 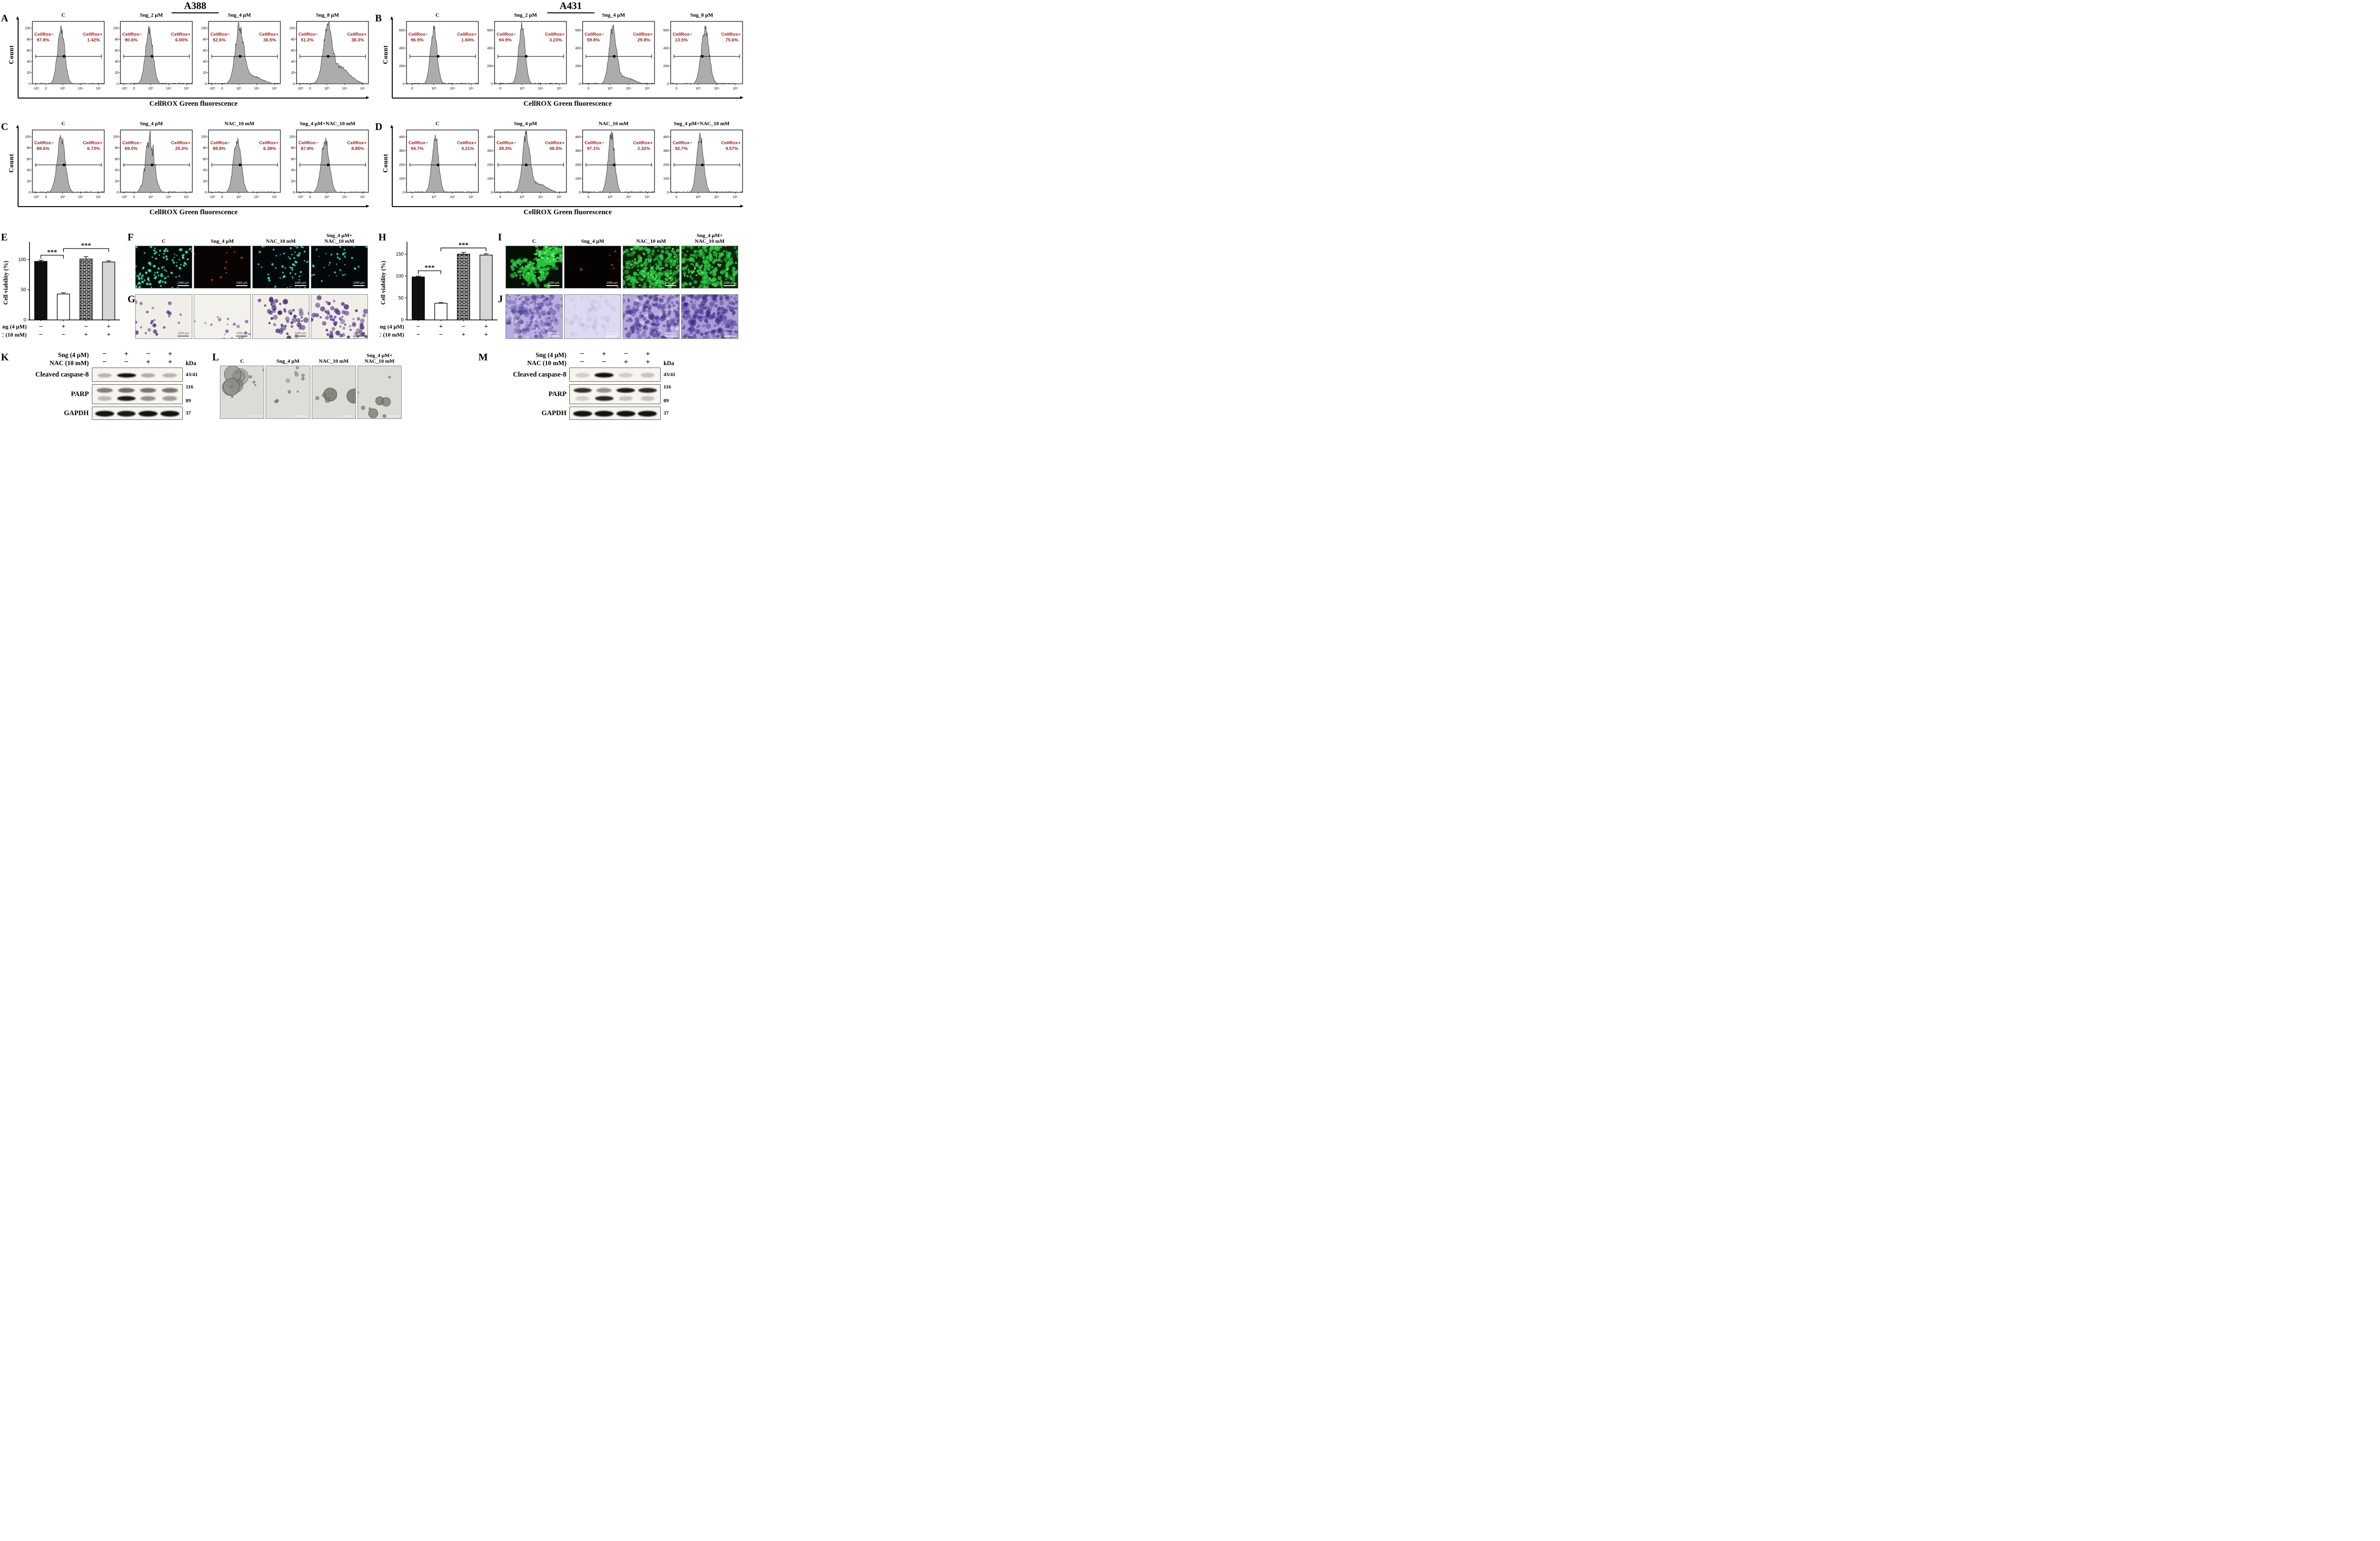 I want to click on blot-row-gapdh: GAPDH 37, so click(x=585, y=413).